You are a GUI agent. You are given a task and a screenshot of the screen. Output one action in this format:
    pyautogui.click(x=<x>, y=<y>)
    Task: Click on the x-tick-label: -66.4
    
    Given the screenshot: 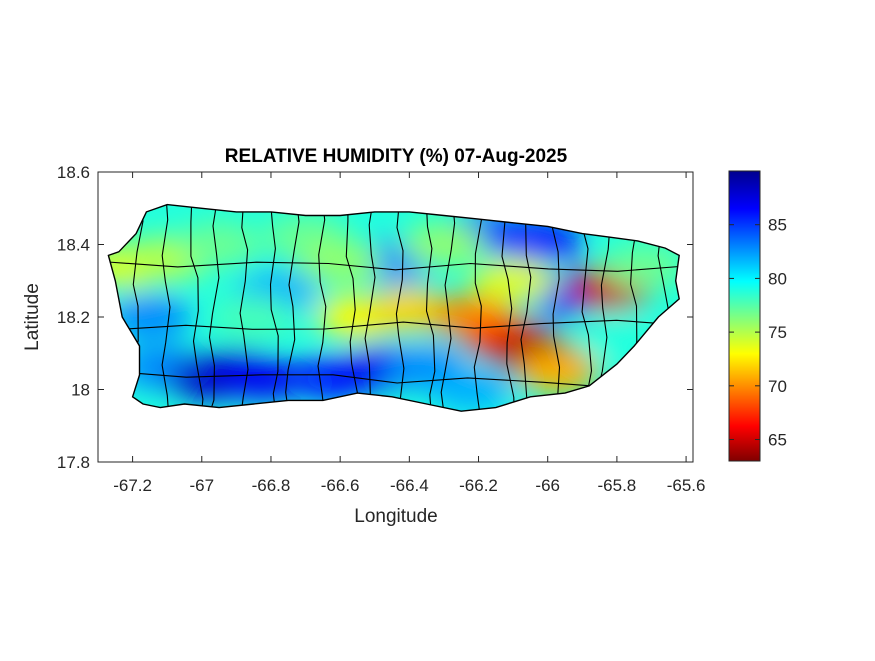 What is the action you would take?
    pyautogui.click(x=409, y=485)
    